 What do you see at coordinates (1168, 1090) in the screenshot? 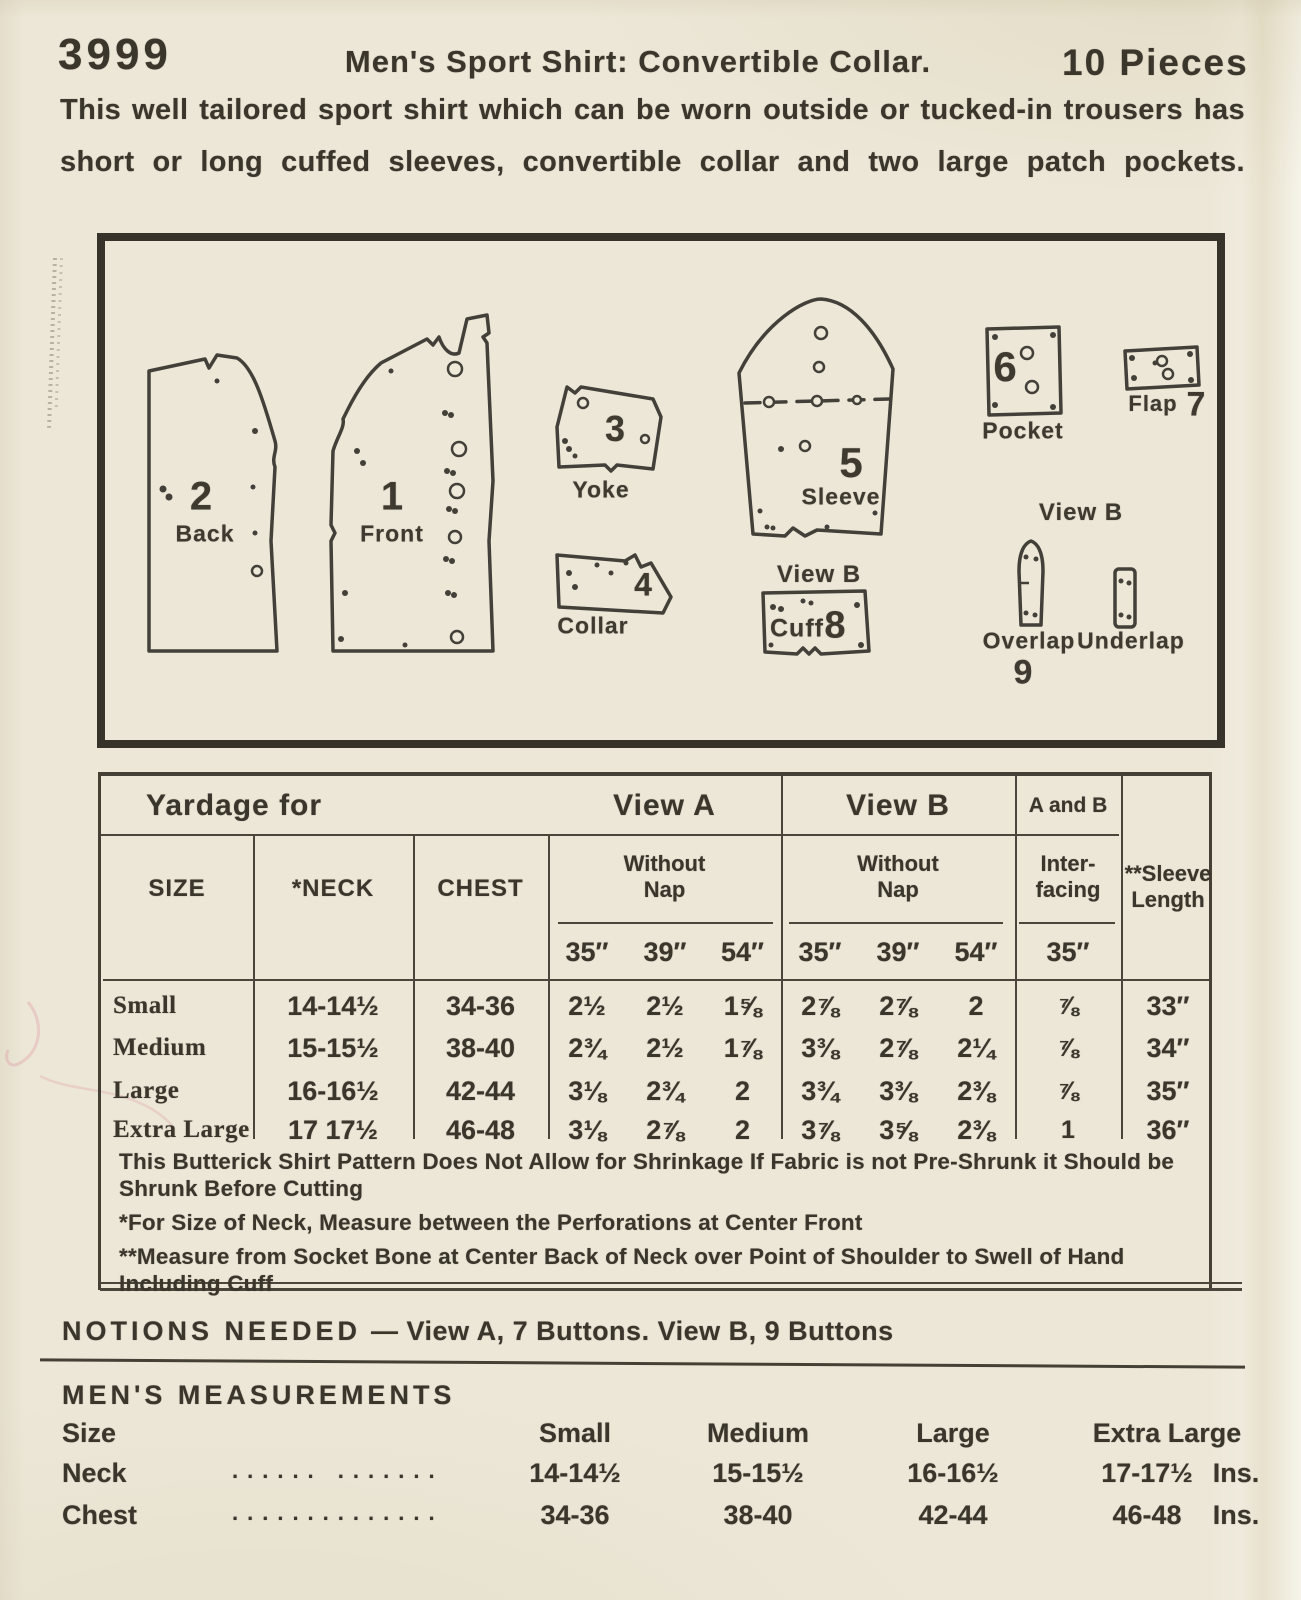
I see `sleeve-length-value: 35″` at bounding box center [1168, 1090].